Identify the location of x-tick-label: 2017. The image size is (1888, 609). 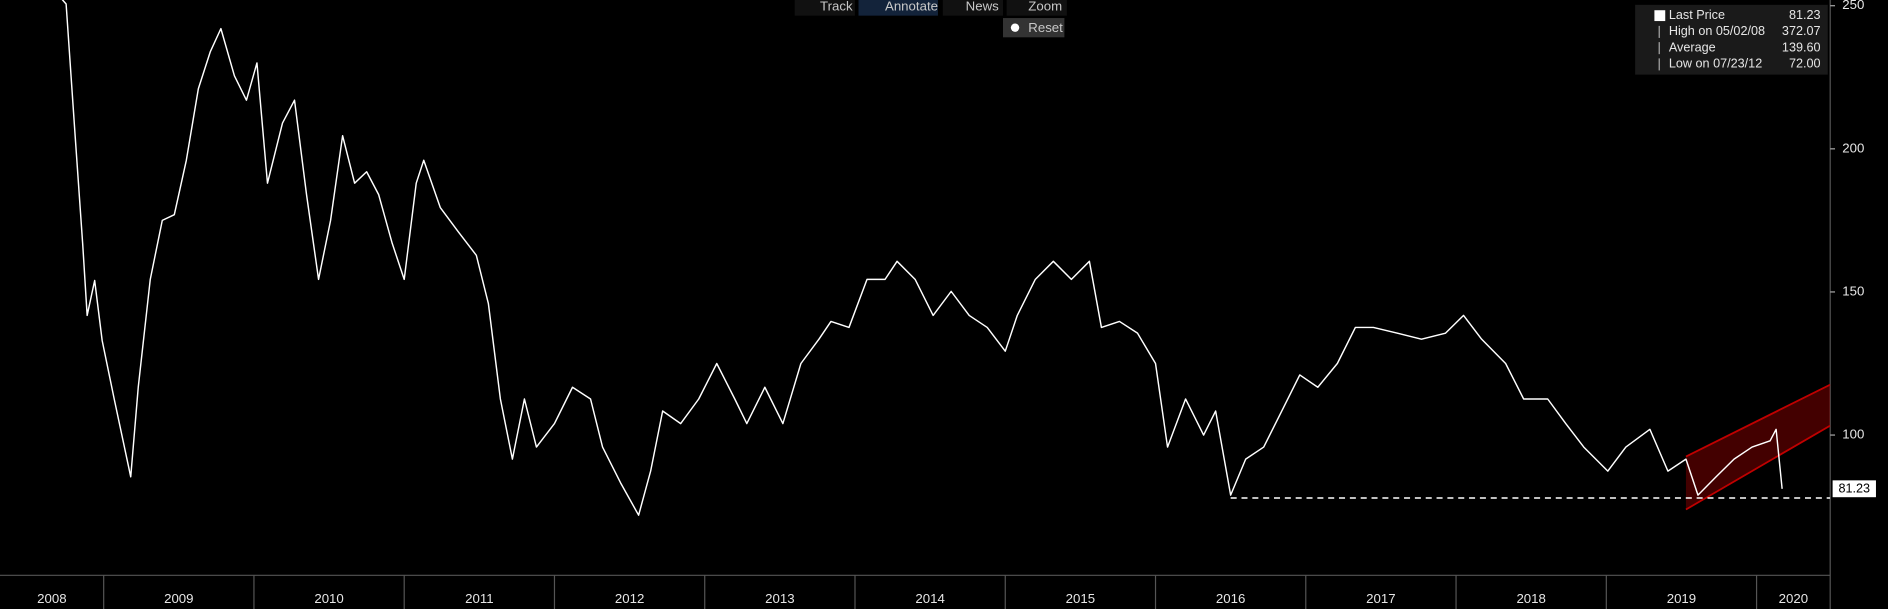
(1380, 598).